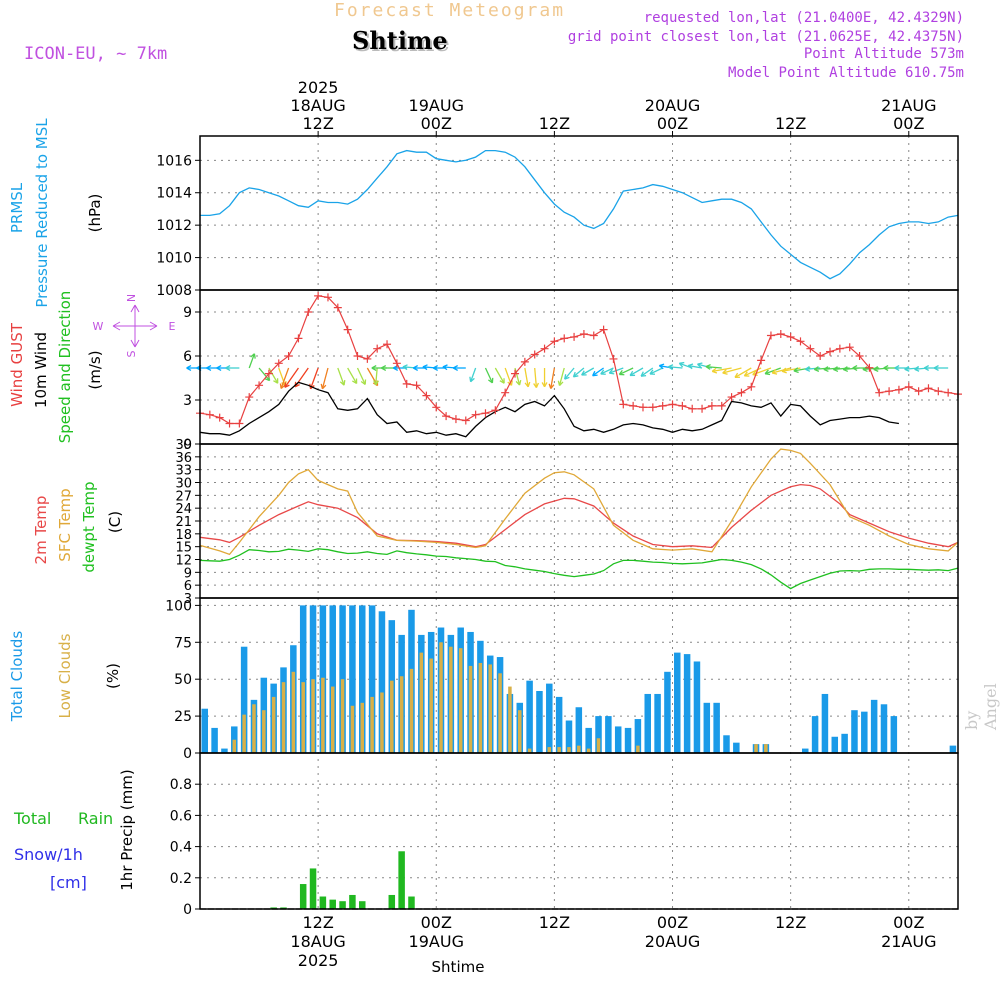  What do you see at coordinates (579, 367) in the screenshot?
I see `panel-frame-wind` at bounding box center [579, 367].